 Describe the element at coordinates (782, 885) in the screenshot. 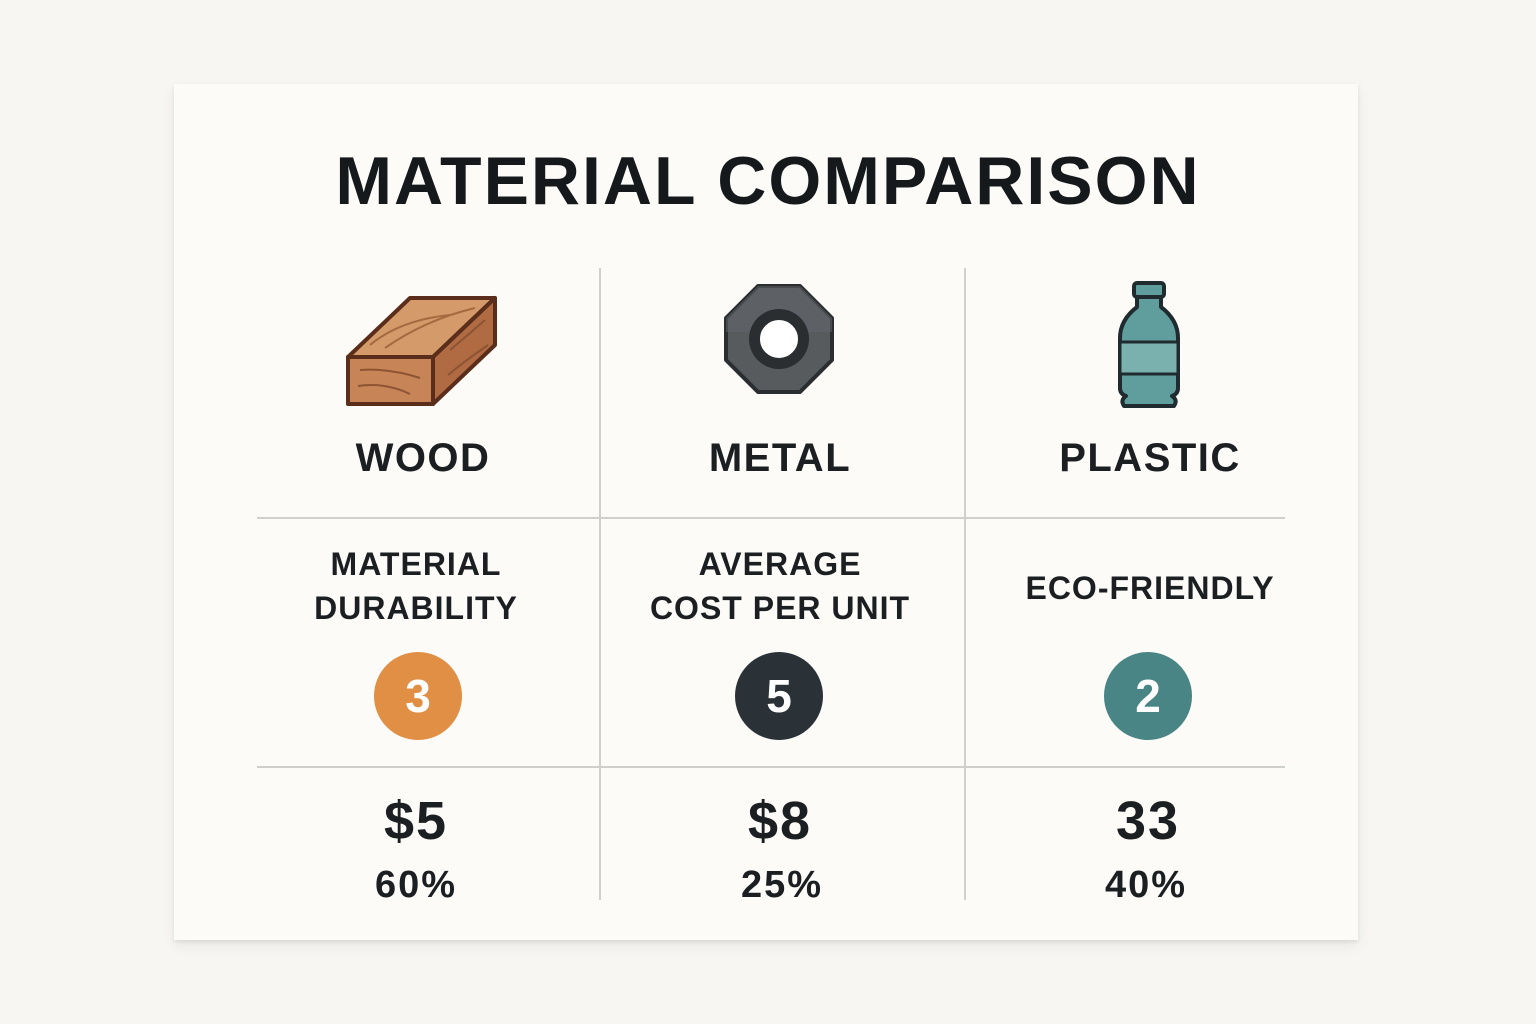

I see `percent-metal: 25%` at that location.